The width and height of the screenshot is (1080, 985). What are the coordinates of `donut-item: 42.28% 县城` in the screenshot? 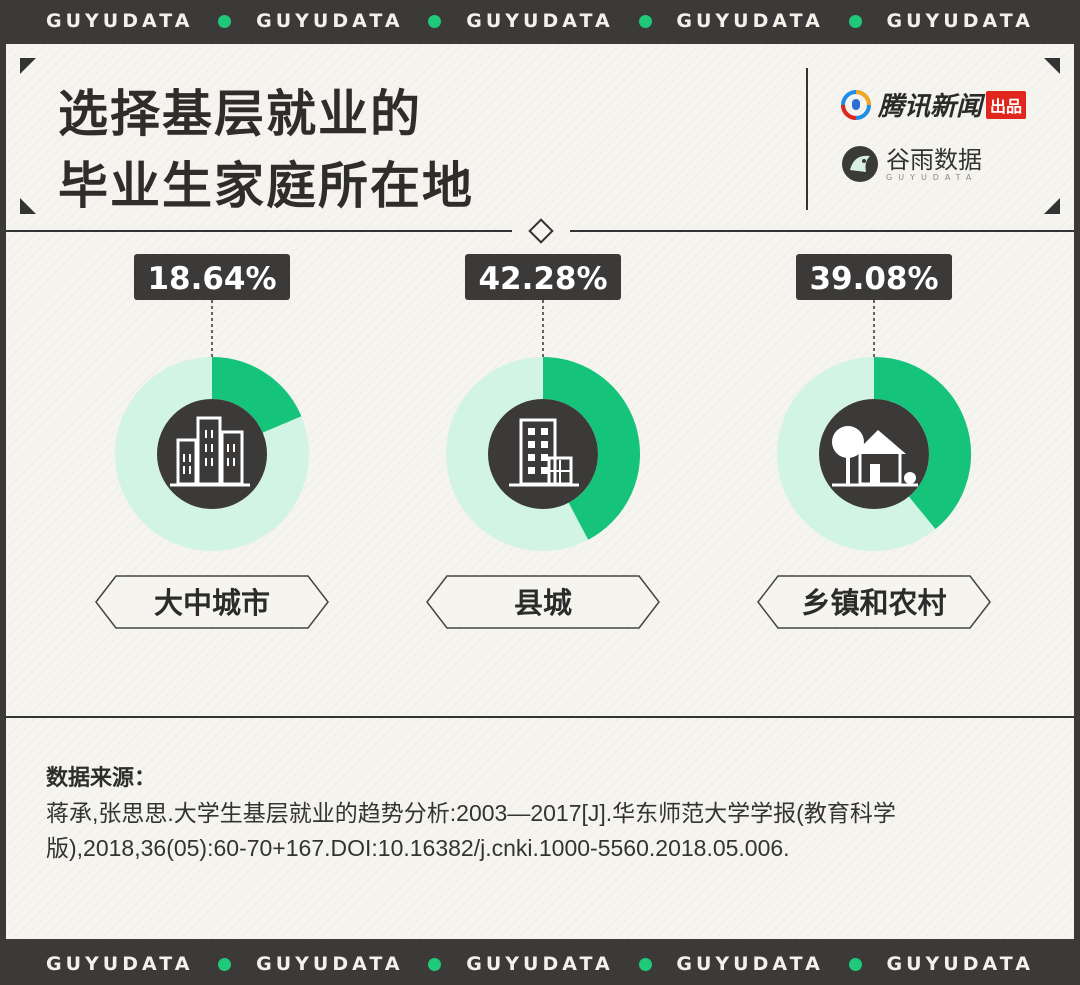 It's located at (543, 441).